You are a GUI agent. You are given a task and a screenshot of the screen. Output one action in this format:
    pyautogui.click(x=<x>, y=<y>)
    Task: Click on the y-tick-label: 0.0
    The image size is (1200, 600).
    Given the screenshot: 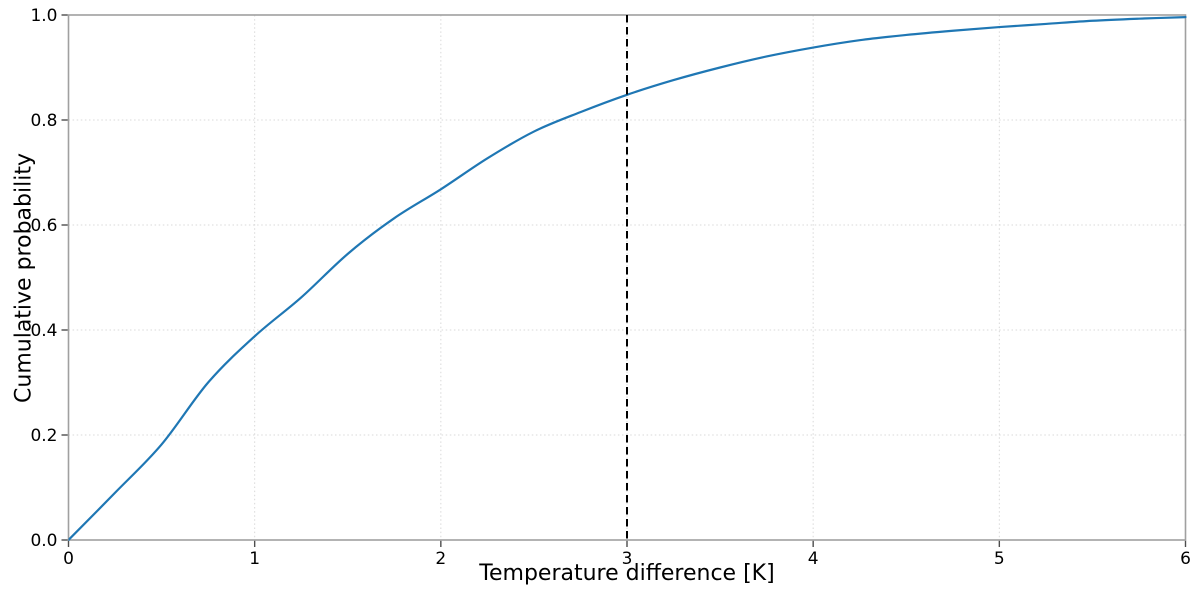 What is the action you would take?
    pyautogui.click(x=43, y=541)
    